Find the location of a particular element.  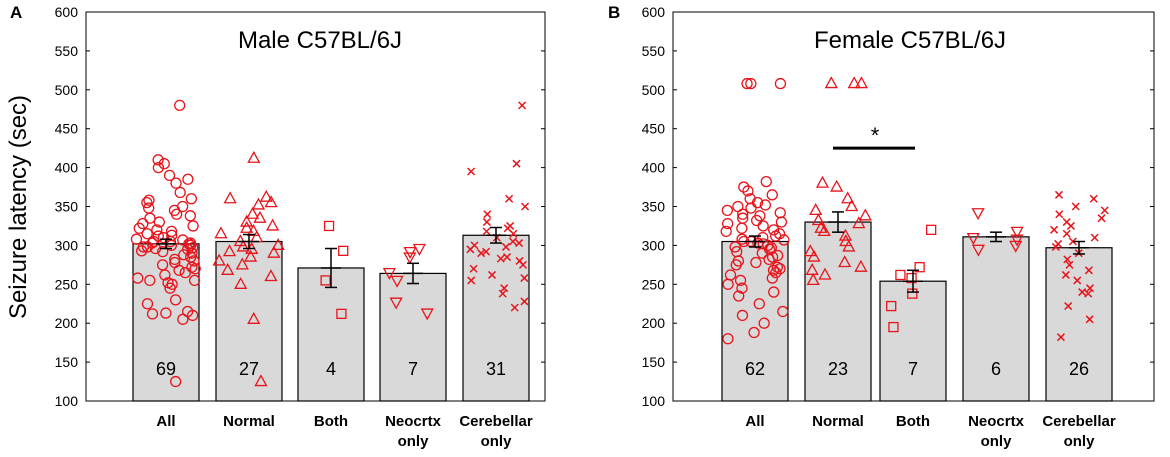

y-tick-label: 600 is located at coordinates (67, 12).